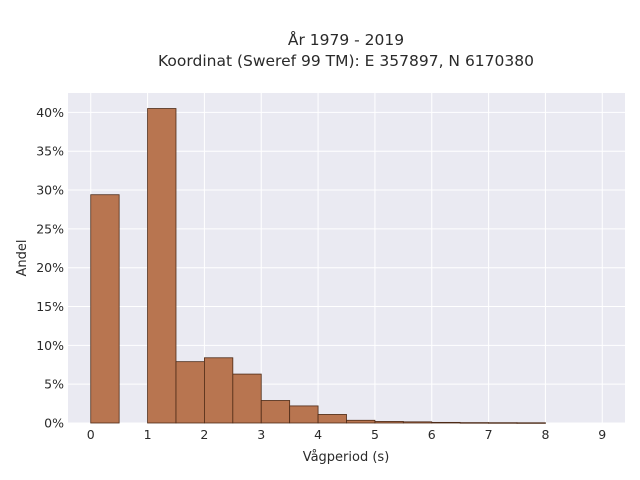 The width and height of the screenshot is (640, 480). What do you see at coordinates (50, 112) in the screenshot?
I see `y-tick-label: 40%` at bounding box center [50, 112].